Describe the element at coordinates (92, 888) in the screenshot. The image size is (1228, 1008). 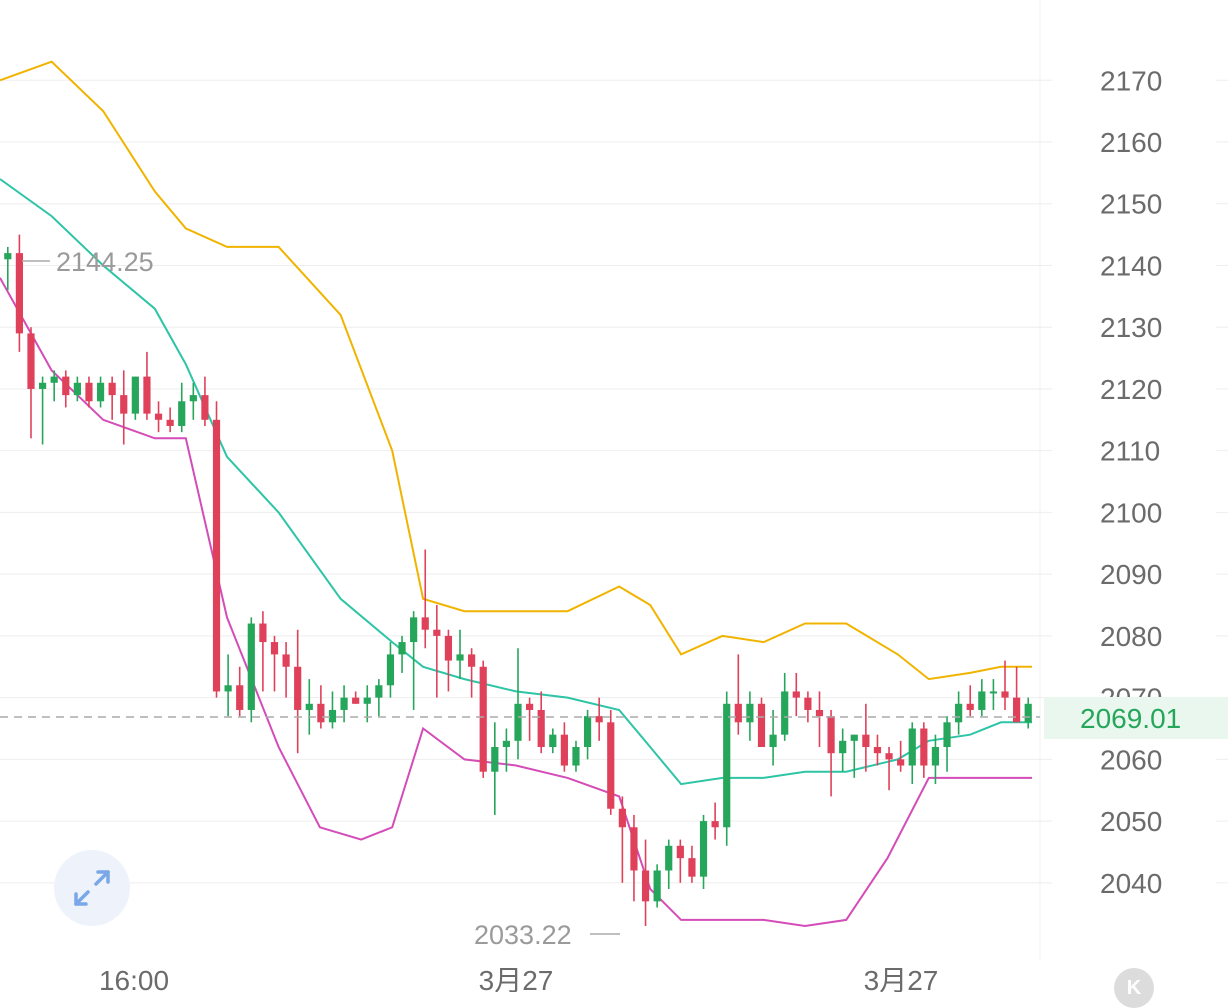
I see `expand-button` at that location.